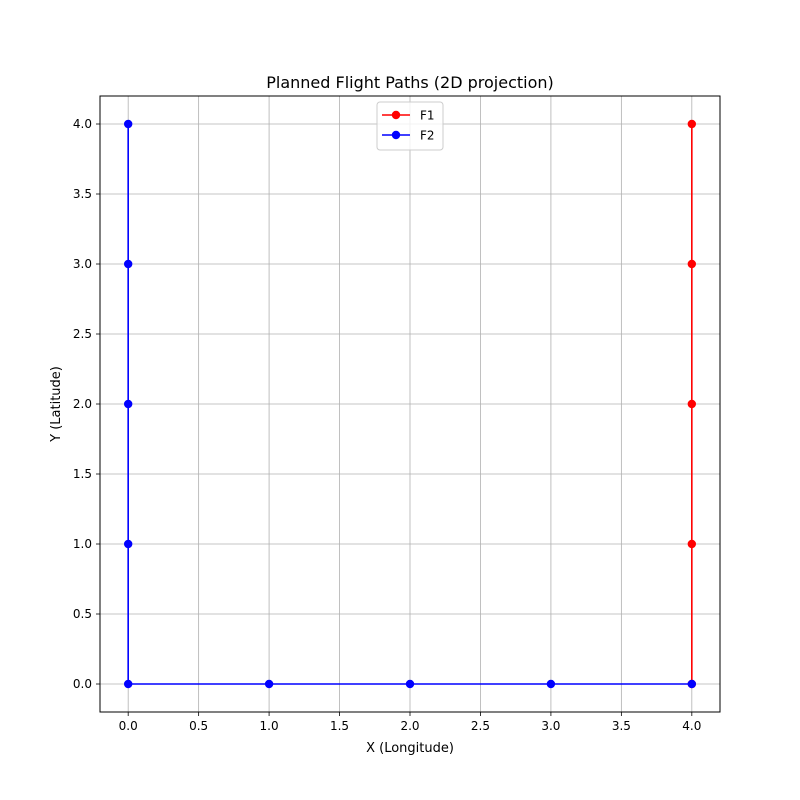 Image resolution: width=800 pixels, height=800 pixels. I want to click on y-tick-label: 0.5, so click(82, 614).